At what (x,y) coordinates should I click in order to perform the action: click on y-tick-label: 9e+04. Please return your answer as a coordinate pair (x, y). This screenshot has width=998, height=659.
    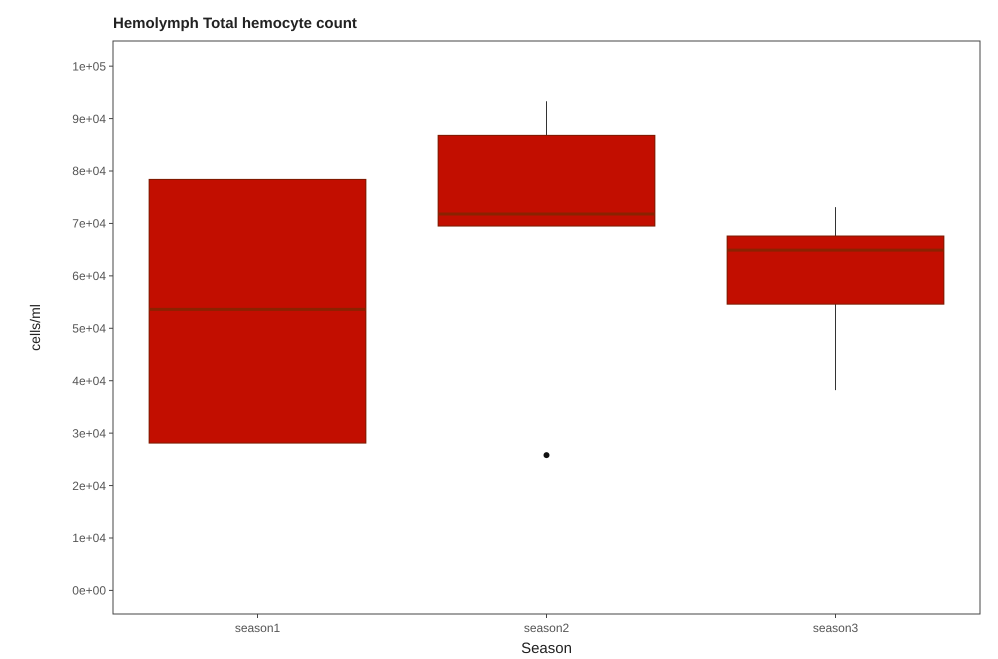
    Looking at the image, I should click on (89, 119).